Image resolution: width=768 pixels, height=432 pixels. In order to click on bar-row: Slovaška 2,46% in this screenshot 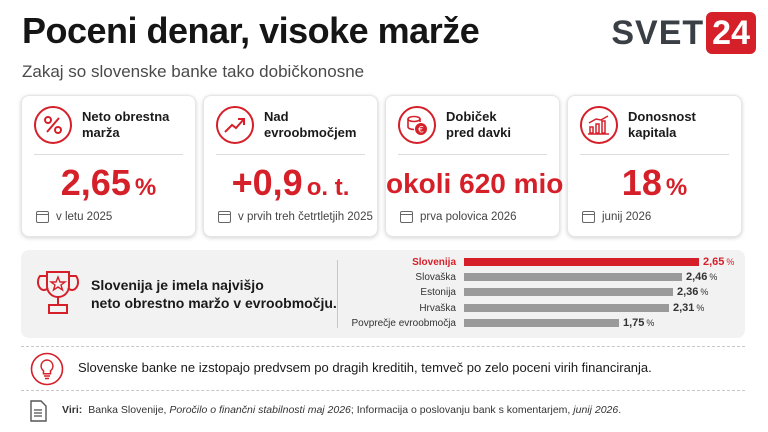, I will do `click(534, 277)`.